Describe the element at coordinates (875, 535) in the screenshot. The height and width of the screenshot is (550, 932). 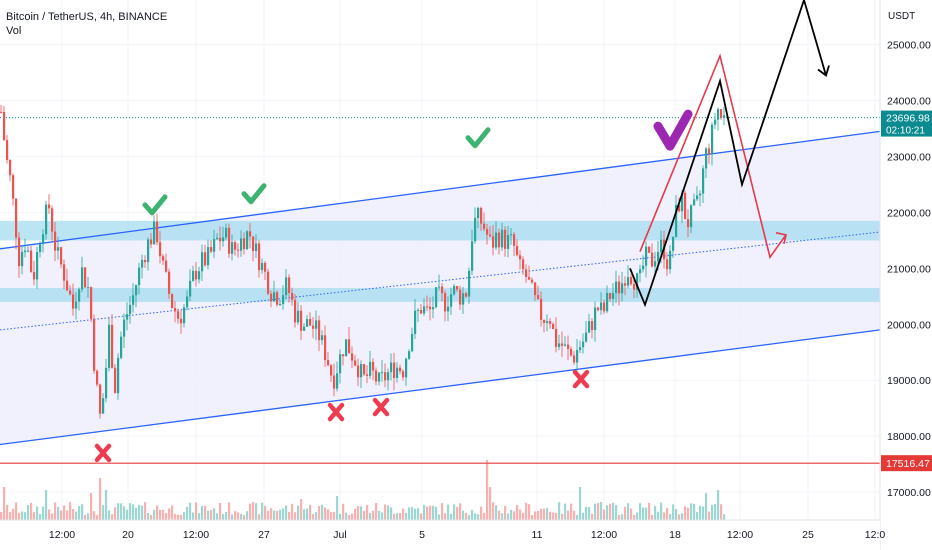
I see `x-tick-label: 12:0` at that location.